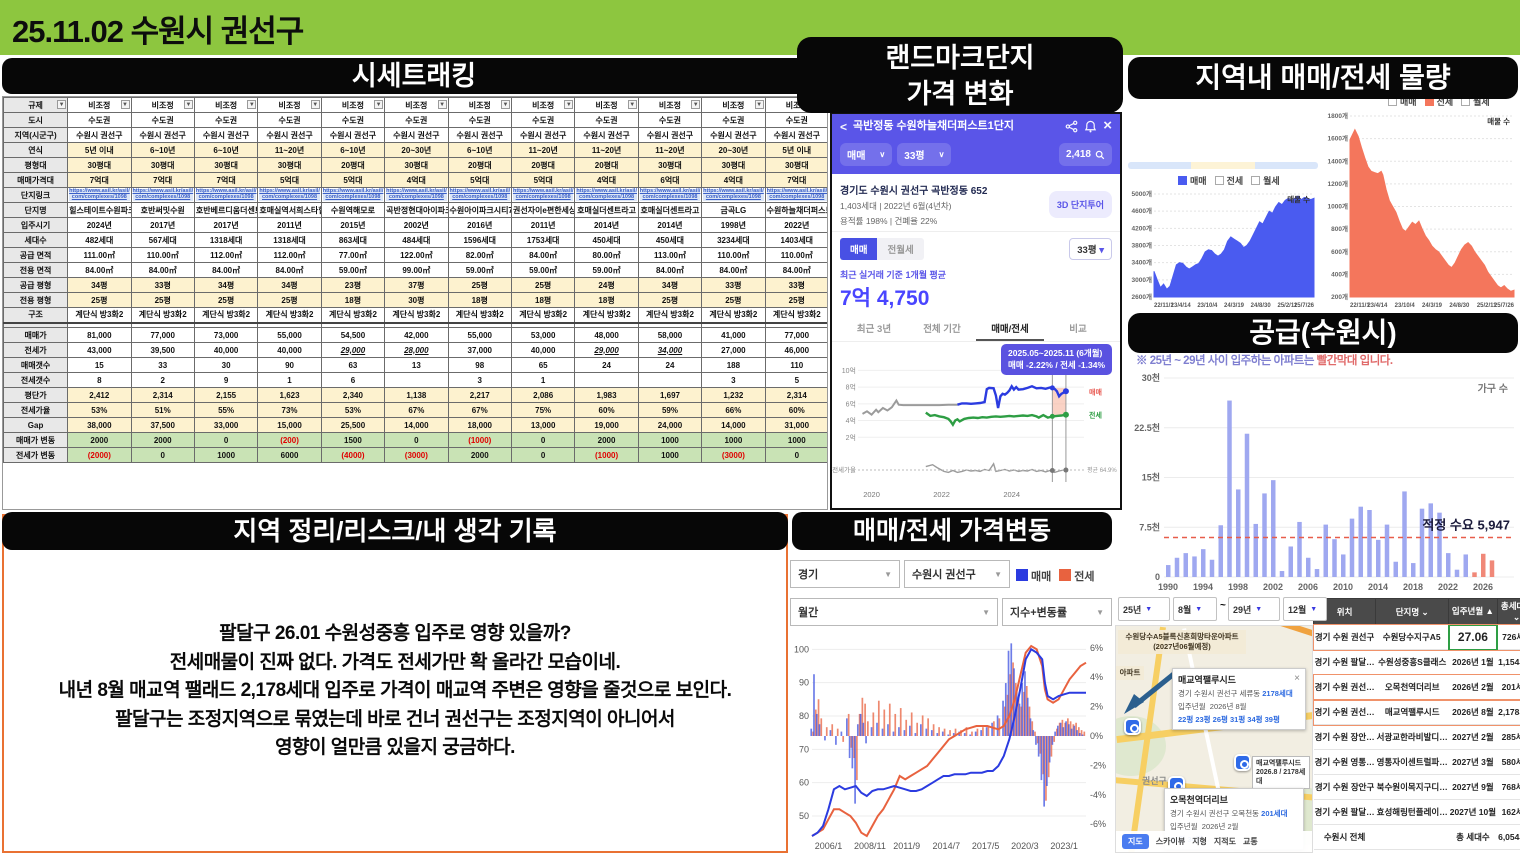 Image resolution: width=1520 pixels, height=855 pixels. I want to click on map-to-month-select: 12월 ▼, so click(1305, 609).